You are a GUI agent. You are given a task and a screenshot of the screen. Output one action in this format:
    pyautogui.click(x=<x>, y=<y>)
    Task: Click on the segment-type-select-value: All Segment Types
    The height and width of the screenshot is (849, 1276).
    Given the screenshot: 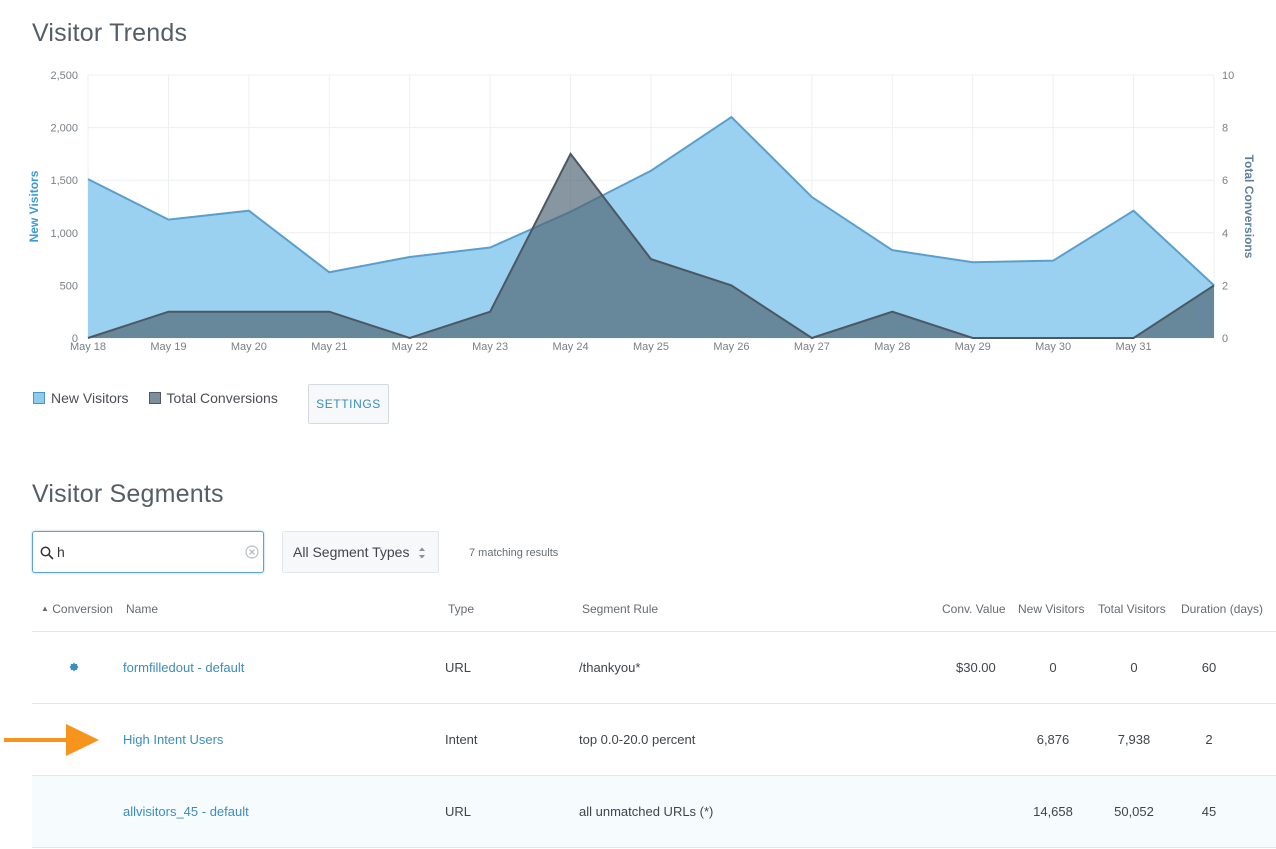 What is the action you would take?
    pyautogui.click(x=351, y=552)
    